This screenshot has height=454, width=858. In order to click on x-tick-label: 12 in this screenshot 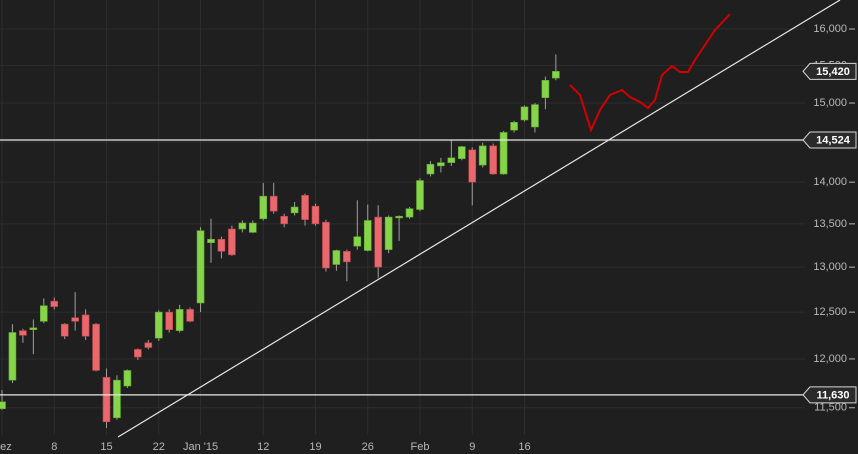, I will do `click(263, 447)`.